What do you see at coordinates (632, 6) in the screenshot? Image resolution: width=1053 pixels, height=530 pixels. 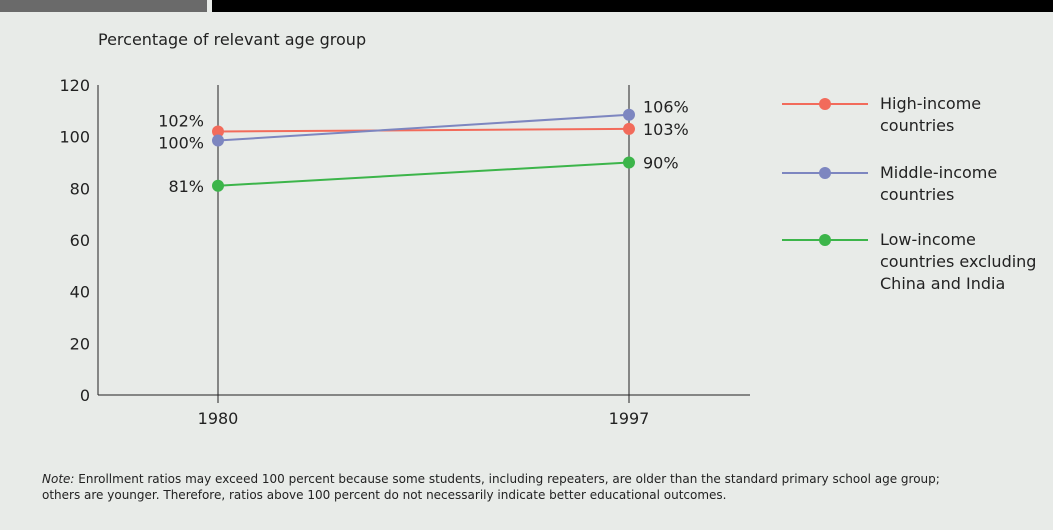 I see `figure-title-bar` at bounding box center [632, 6].